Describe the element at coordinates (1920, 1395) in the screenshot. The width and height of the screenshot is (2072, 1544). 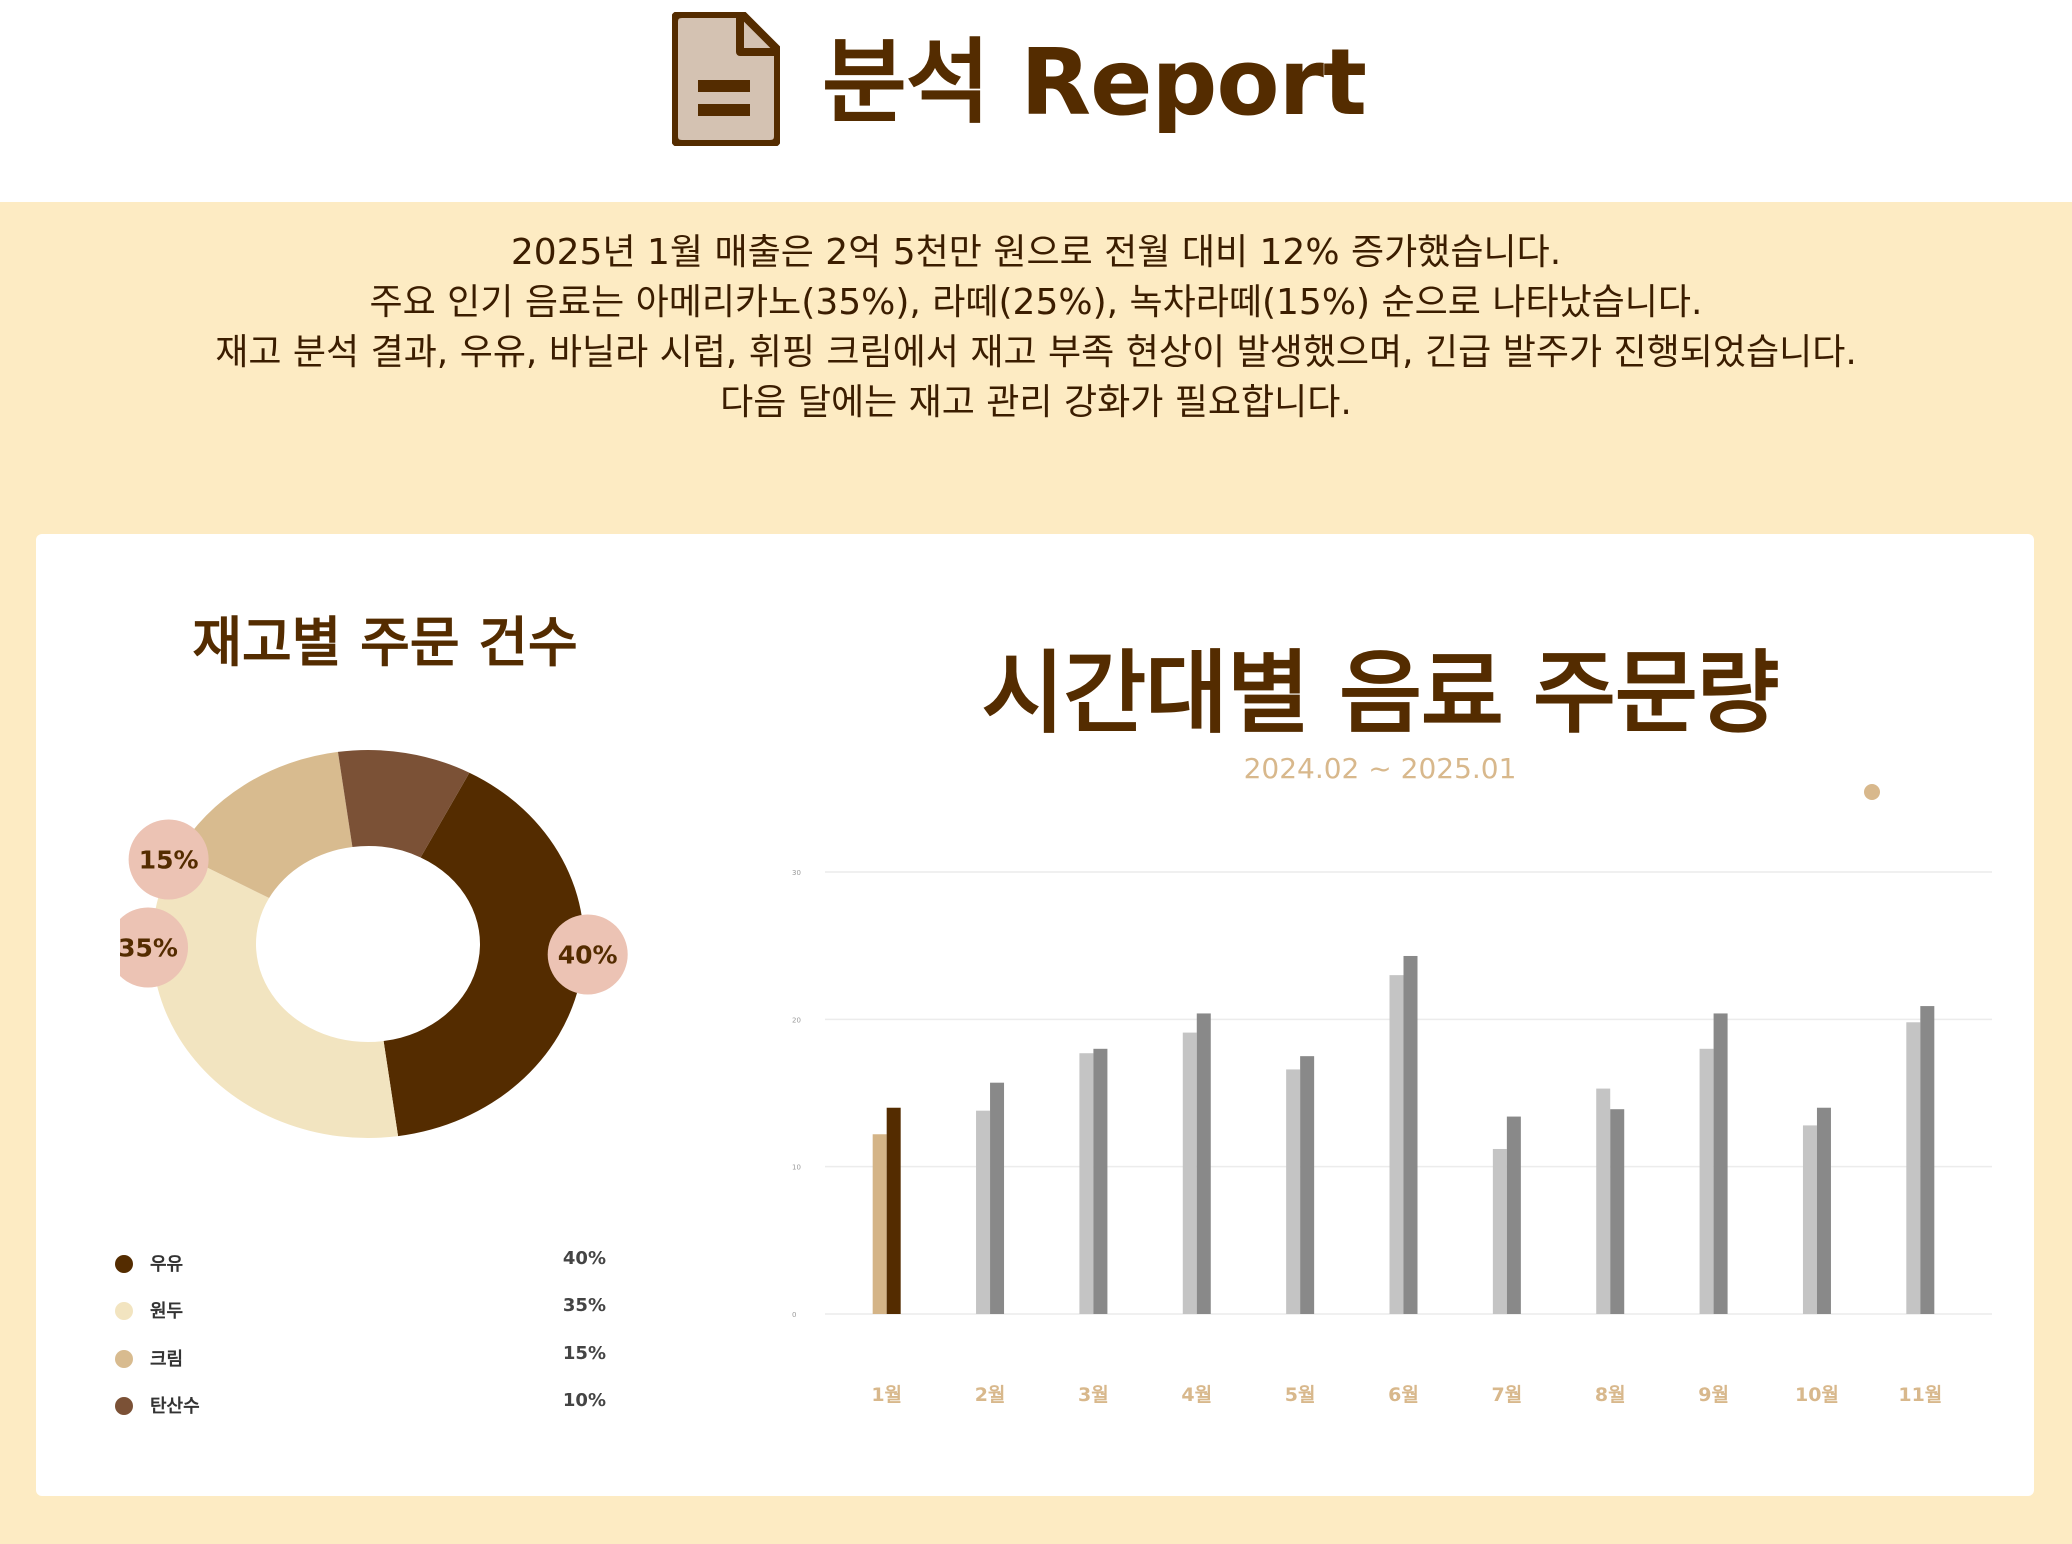
I see `x-tick-label: 11월` at that location.